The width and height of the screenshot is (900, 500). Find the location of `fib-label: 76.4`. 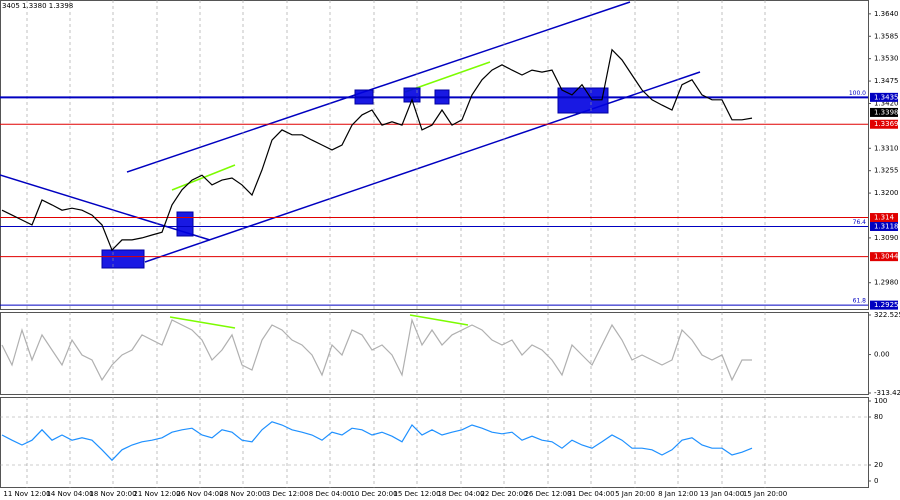

fib-label: 76.4 is located at coordinates (860, 222).